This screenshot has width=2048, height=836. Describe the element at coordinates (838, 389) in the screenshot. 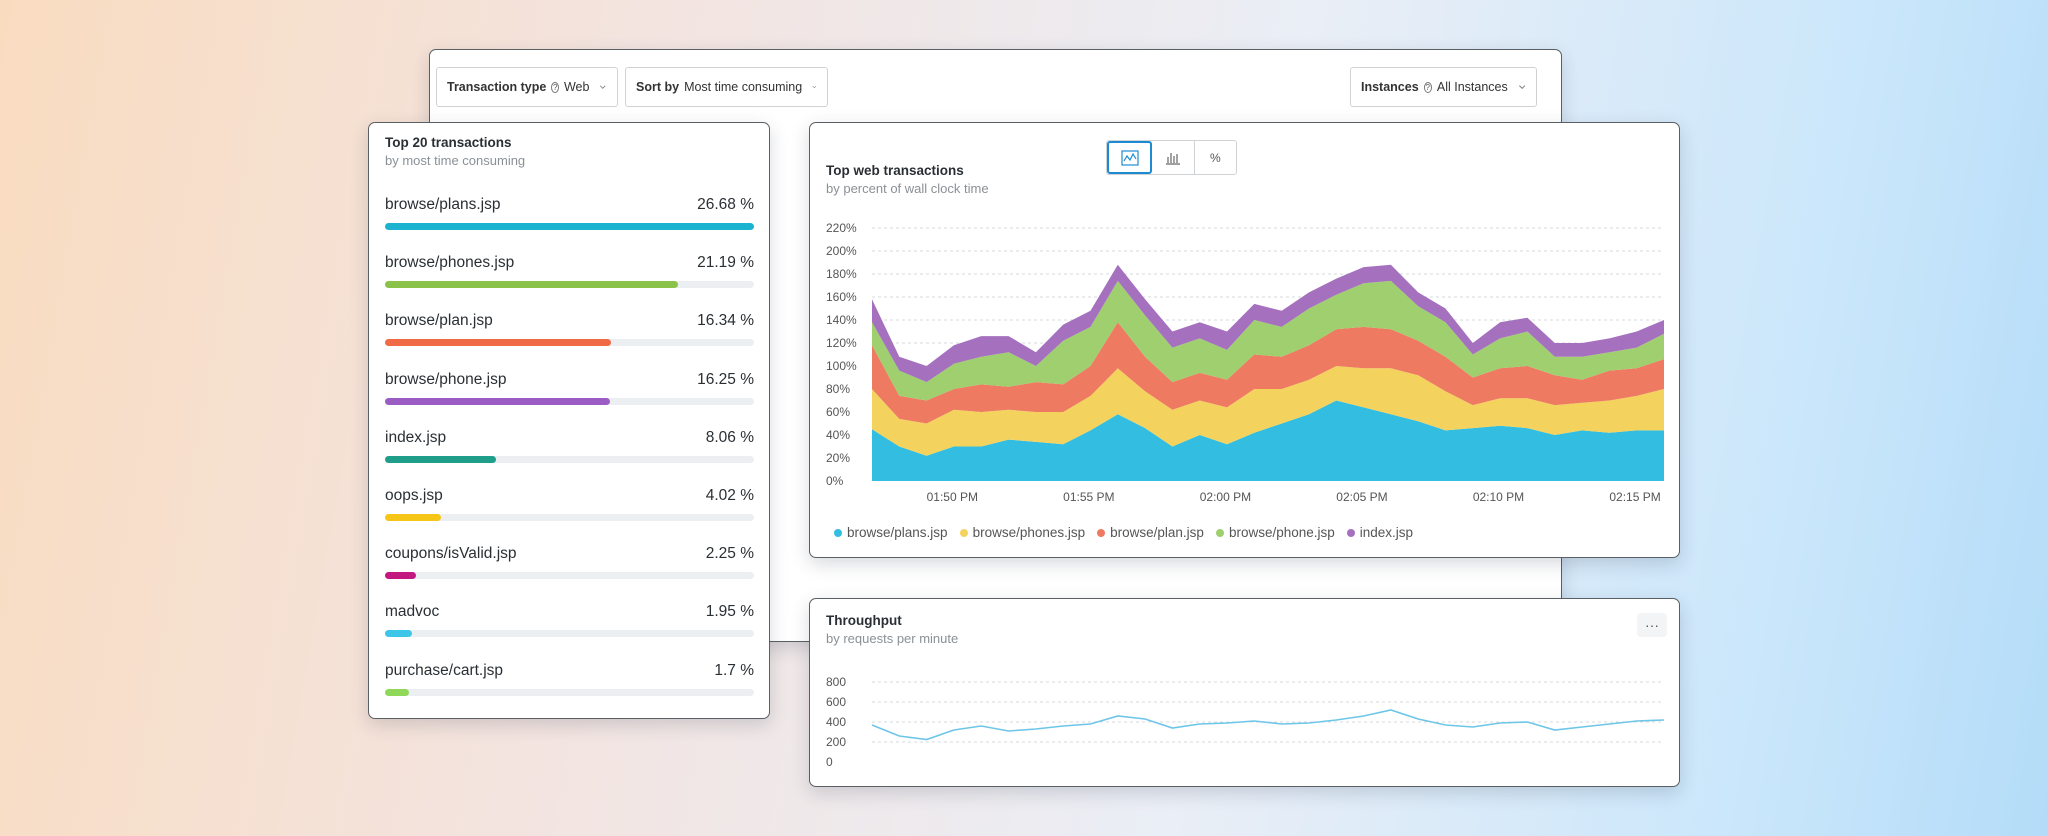

I see `y-tick-label: 80%` at that location.